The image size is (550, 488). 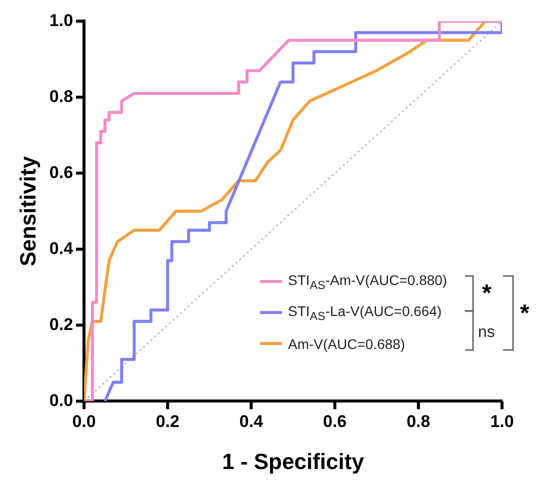 I want to click on y-tick-label: 0.6, so click(x=61, y=172).